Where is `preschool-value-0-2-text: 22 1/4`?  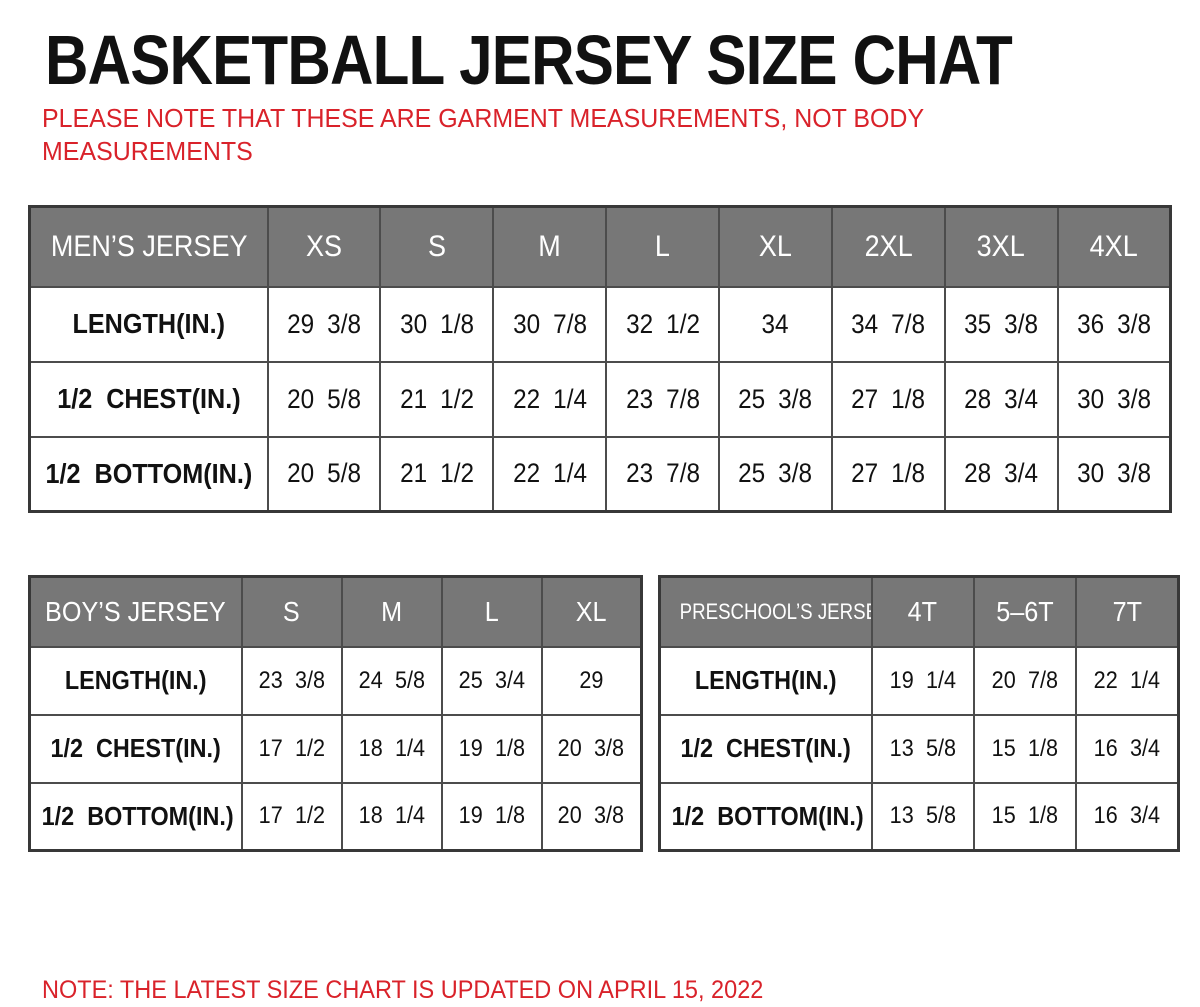 preschool-value-0-2-text: 22 1/4 is located at coordinates (1127, 680).